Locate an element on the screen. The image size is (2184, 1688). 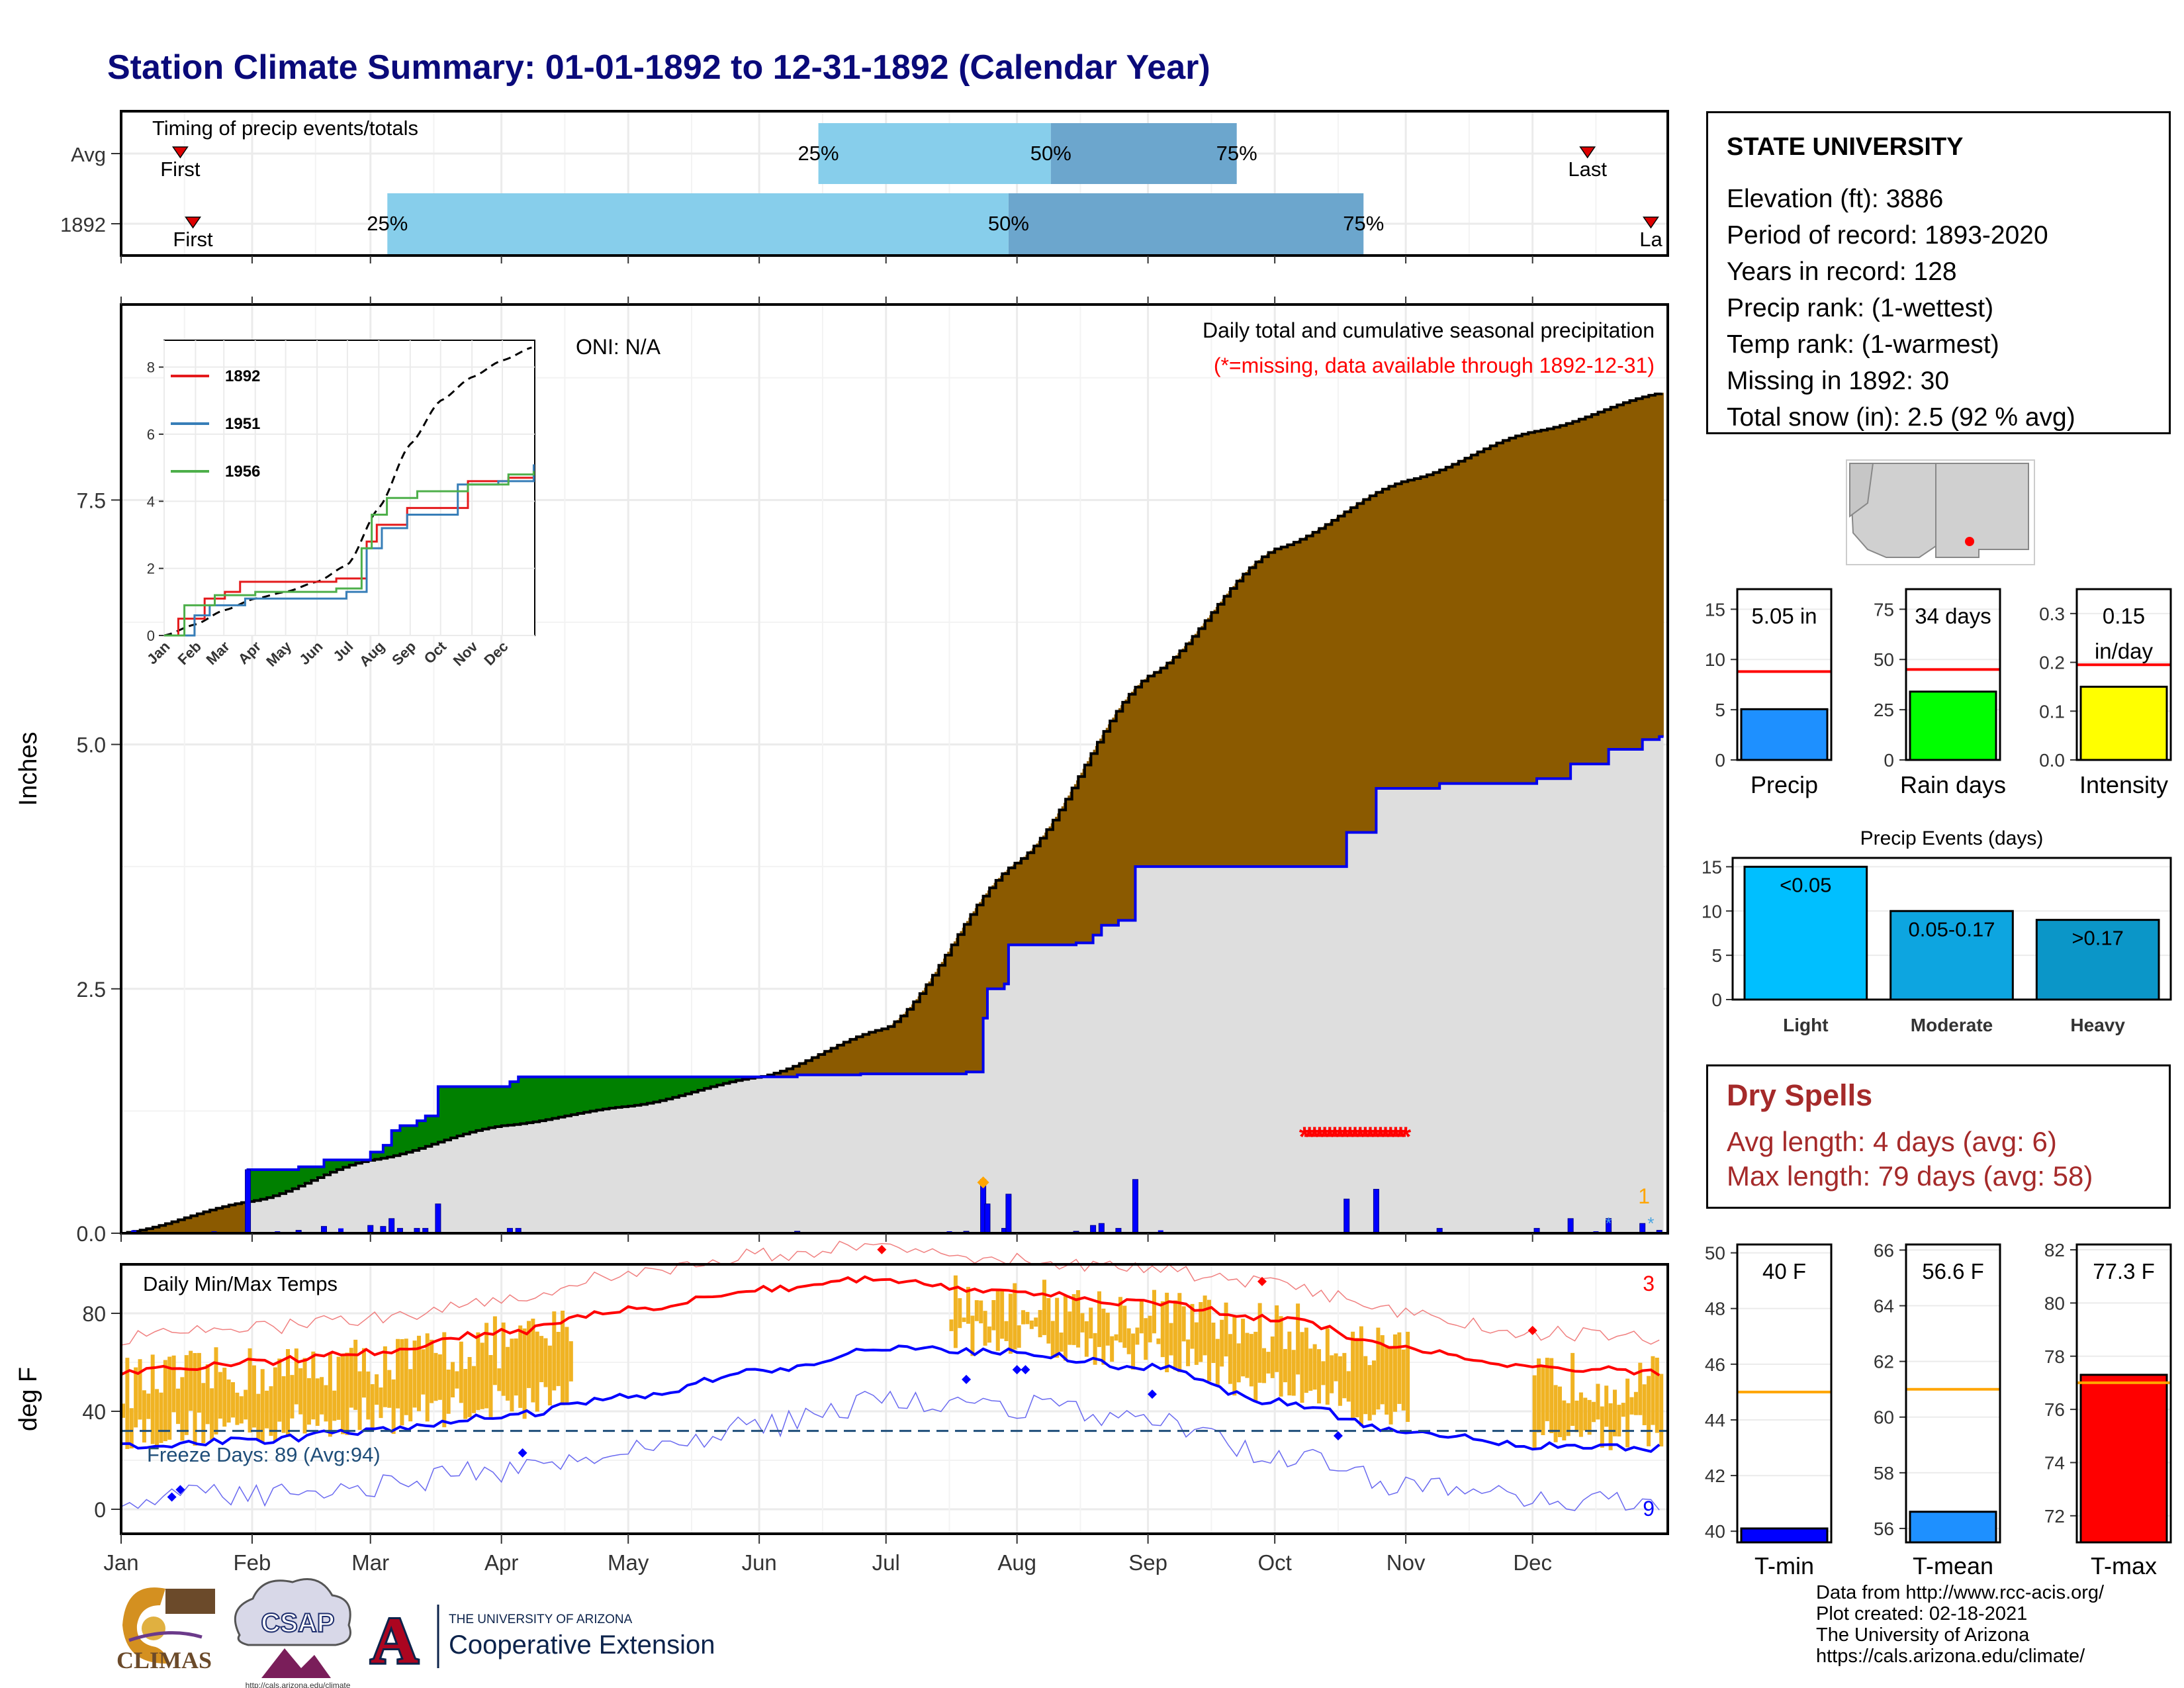
month-label: Aug is located at coordinates (1017, 1562).